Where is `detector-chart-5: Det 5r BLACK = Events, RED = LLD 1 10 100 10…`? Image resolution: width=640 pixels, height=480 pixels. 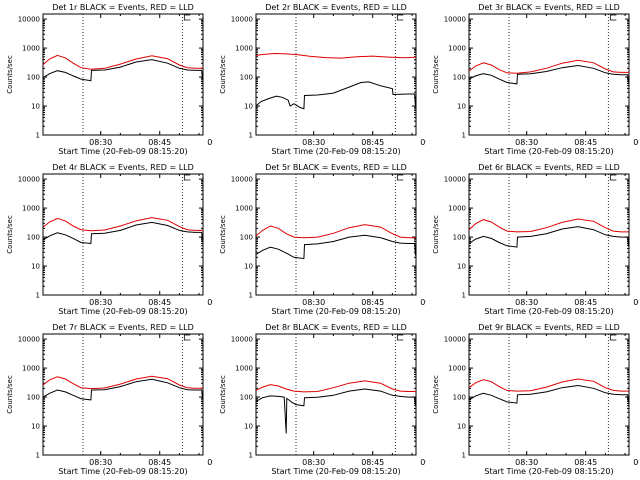 detector-chart-5: Det 5r BLACK = Events, RED = LLD 1 10 100 10… is located at coordinates (319, 240).